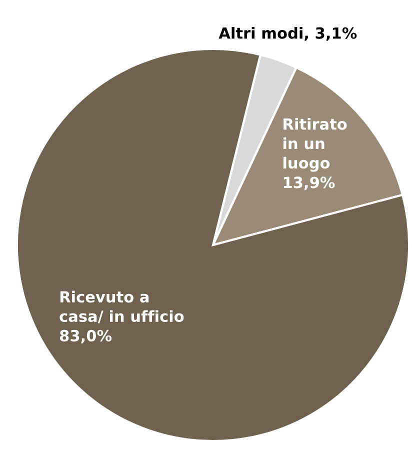  What do you see at coordinates (287, 34) in the screenshot?
I see `slice-label: Altri modi, 3,1%` at bounding box center [287, 34].